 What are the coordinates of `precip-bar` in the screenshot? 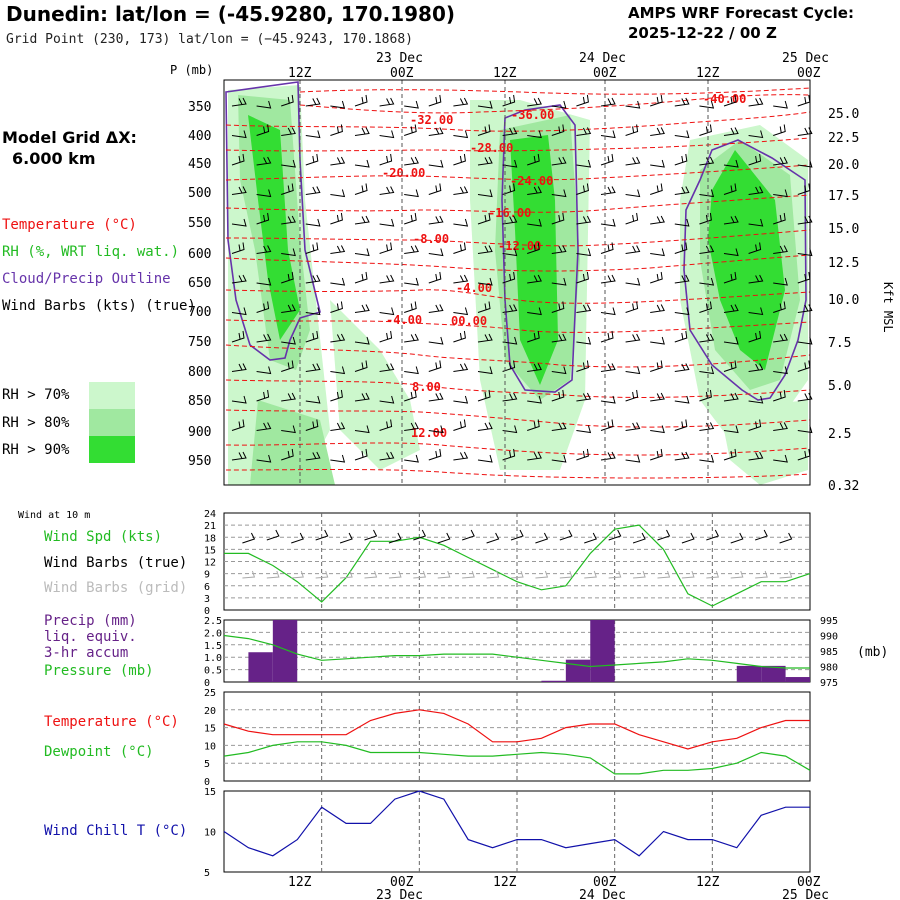 It's located at (602, 651).